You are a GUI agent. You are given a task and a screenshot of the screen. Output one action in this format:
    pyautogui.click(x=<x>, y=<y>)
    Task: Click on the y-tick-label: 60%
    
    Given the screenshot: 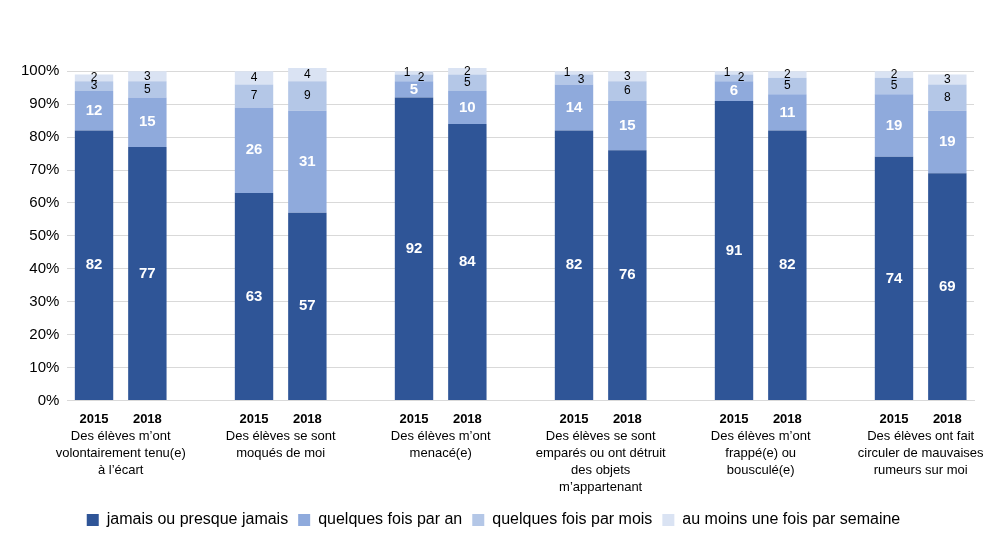 What is the action you would take?
    pyautogui.click(x=44, y=202)
    